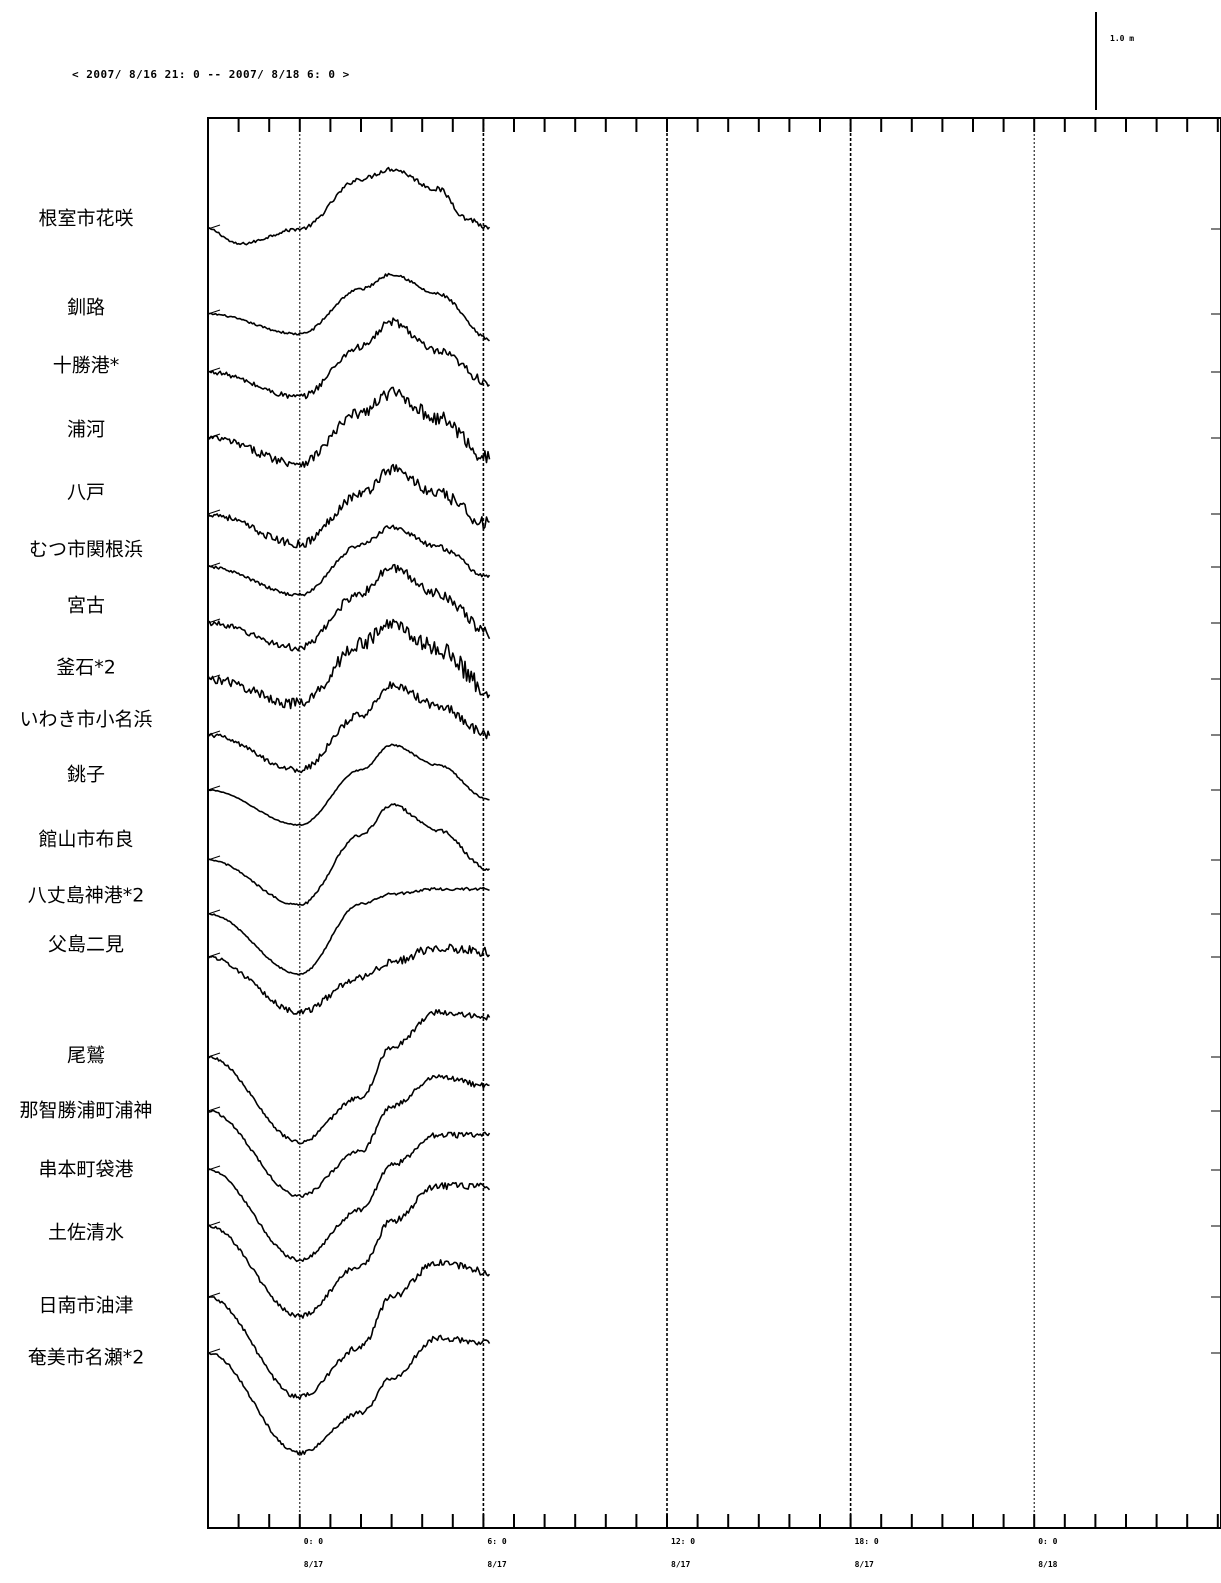  What do you see at coordinates (1048, 1564) in the screenshot?
I see `x-date-label: 8/18` at bounding box center [1048, 1564].